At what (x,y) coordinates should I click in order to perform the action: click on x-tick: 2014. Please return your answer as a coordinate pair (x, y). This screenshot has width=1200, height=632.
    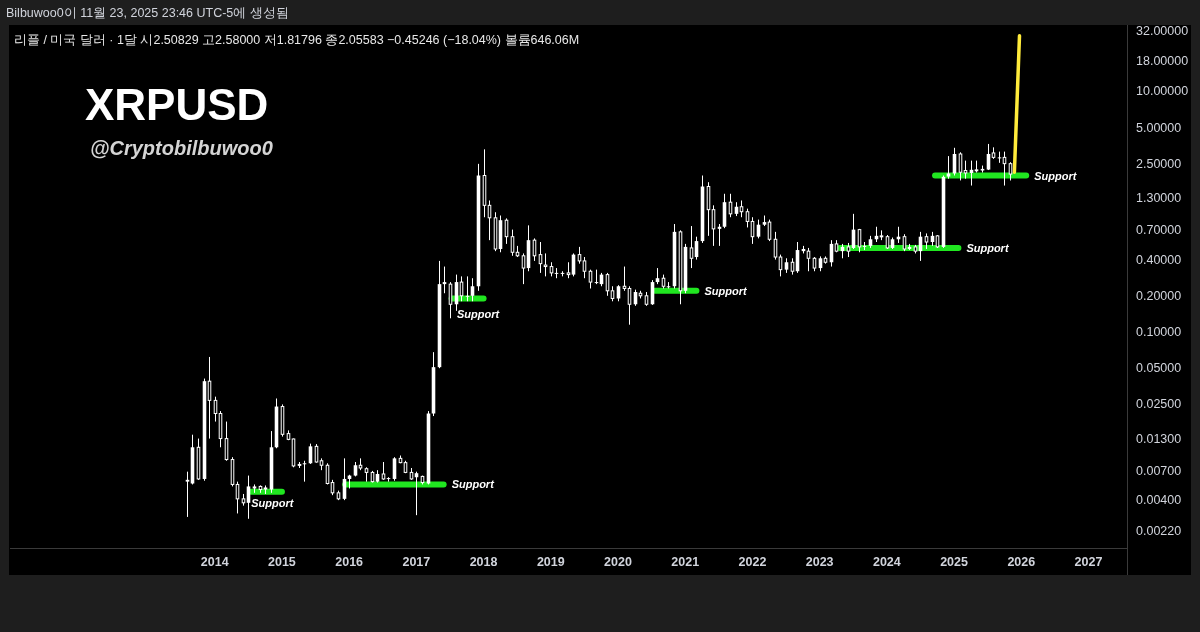
    Looking at the image, I should click on (214, 562).